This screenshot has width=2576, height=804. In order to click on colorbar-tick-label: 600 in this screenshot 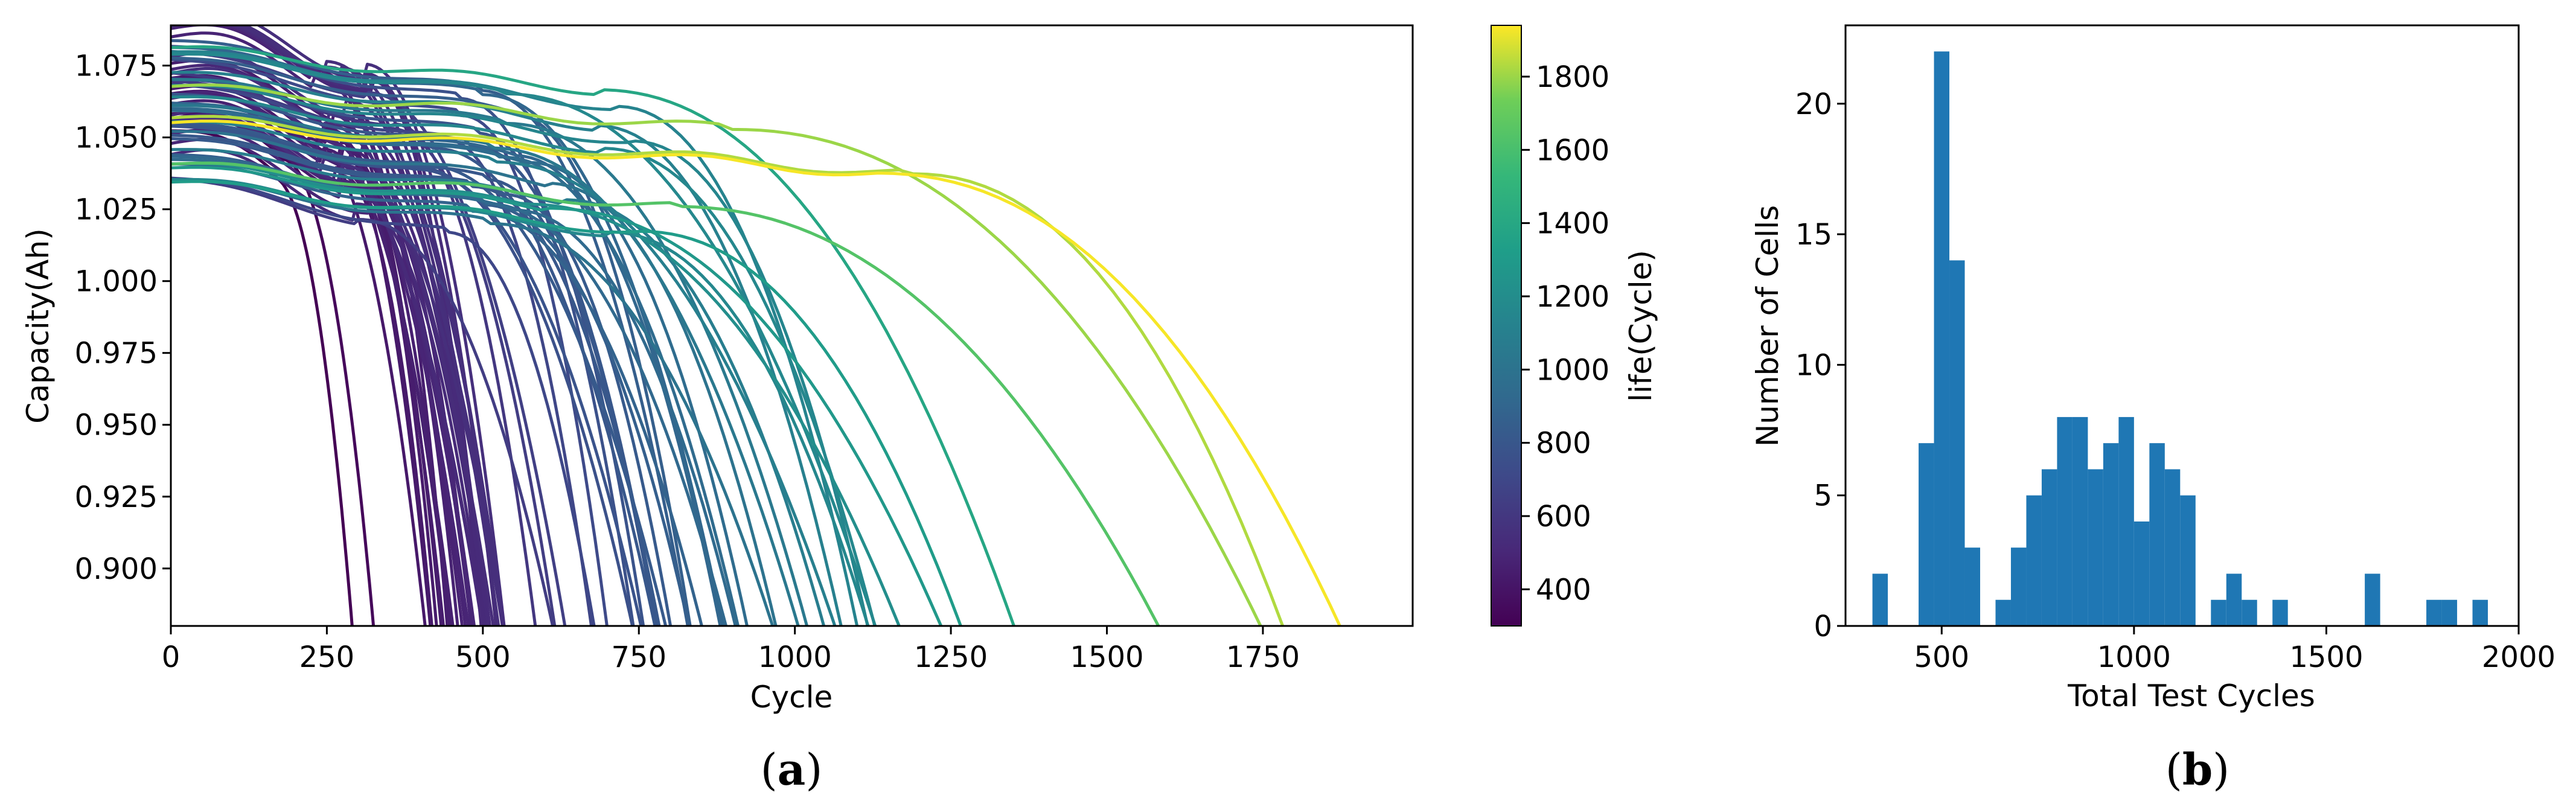, I will do `click(1564, 517)`.